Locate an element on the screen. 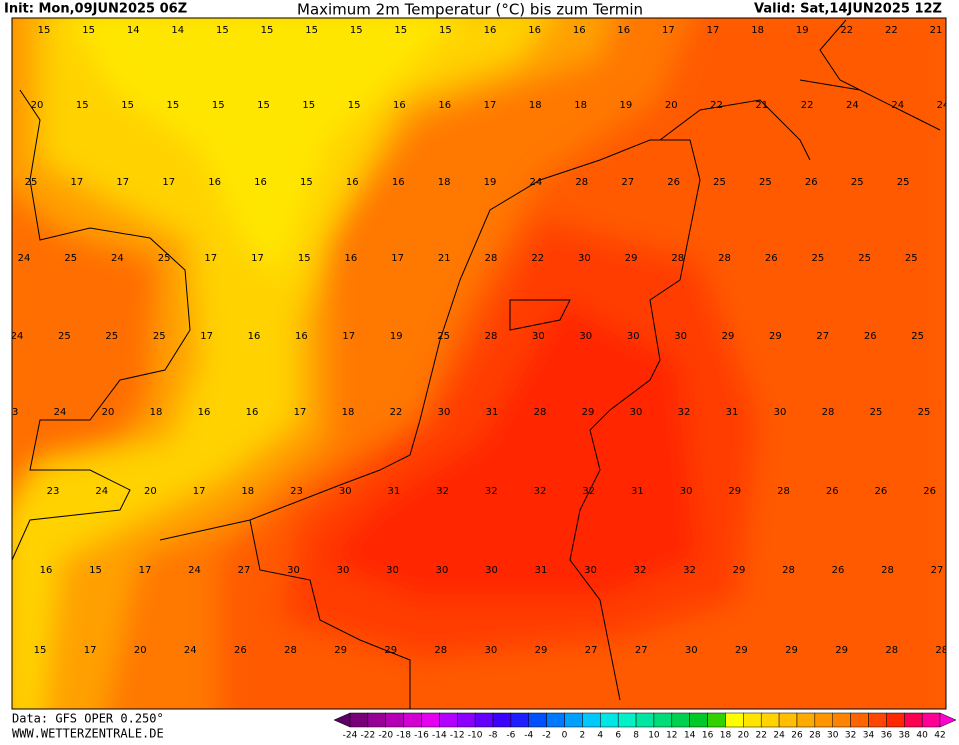 This screenshot has width=959, height=745. colorbar-label: -10 is located at coordinates (475, 736).